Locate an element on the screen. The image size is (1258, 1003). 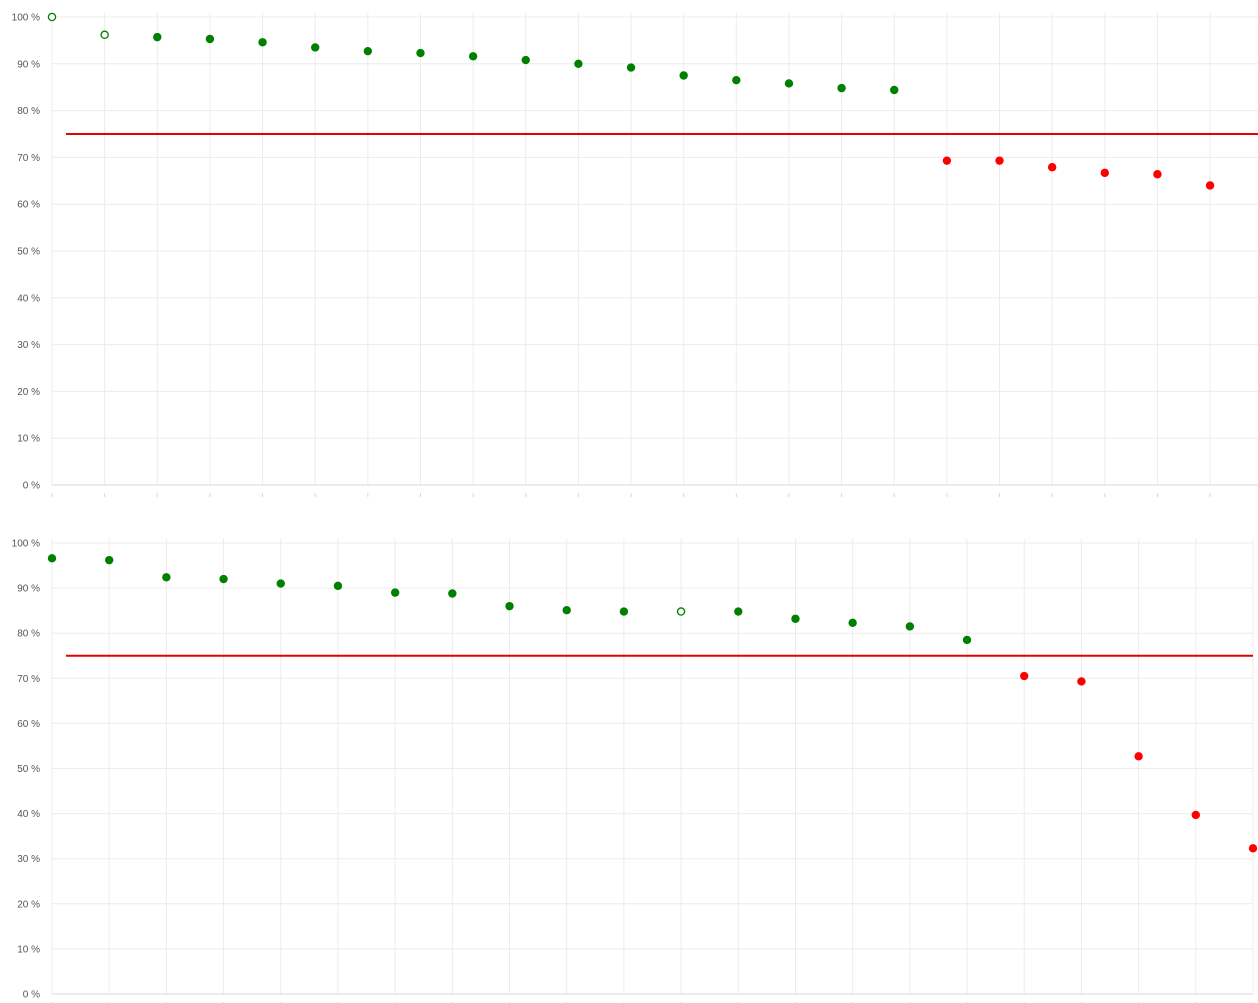
bottom-ytick-label: 70 % is located at coordinates (28, 679).